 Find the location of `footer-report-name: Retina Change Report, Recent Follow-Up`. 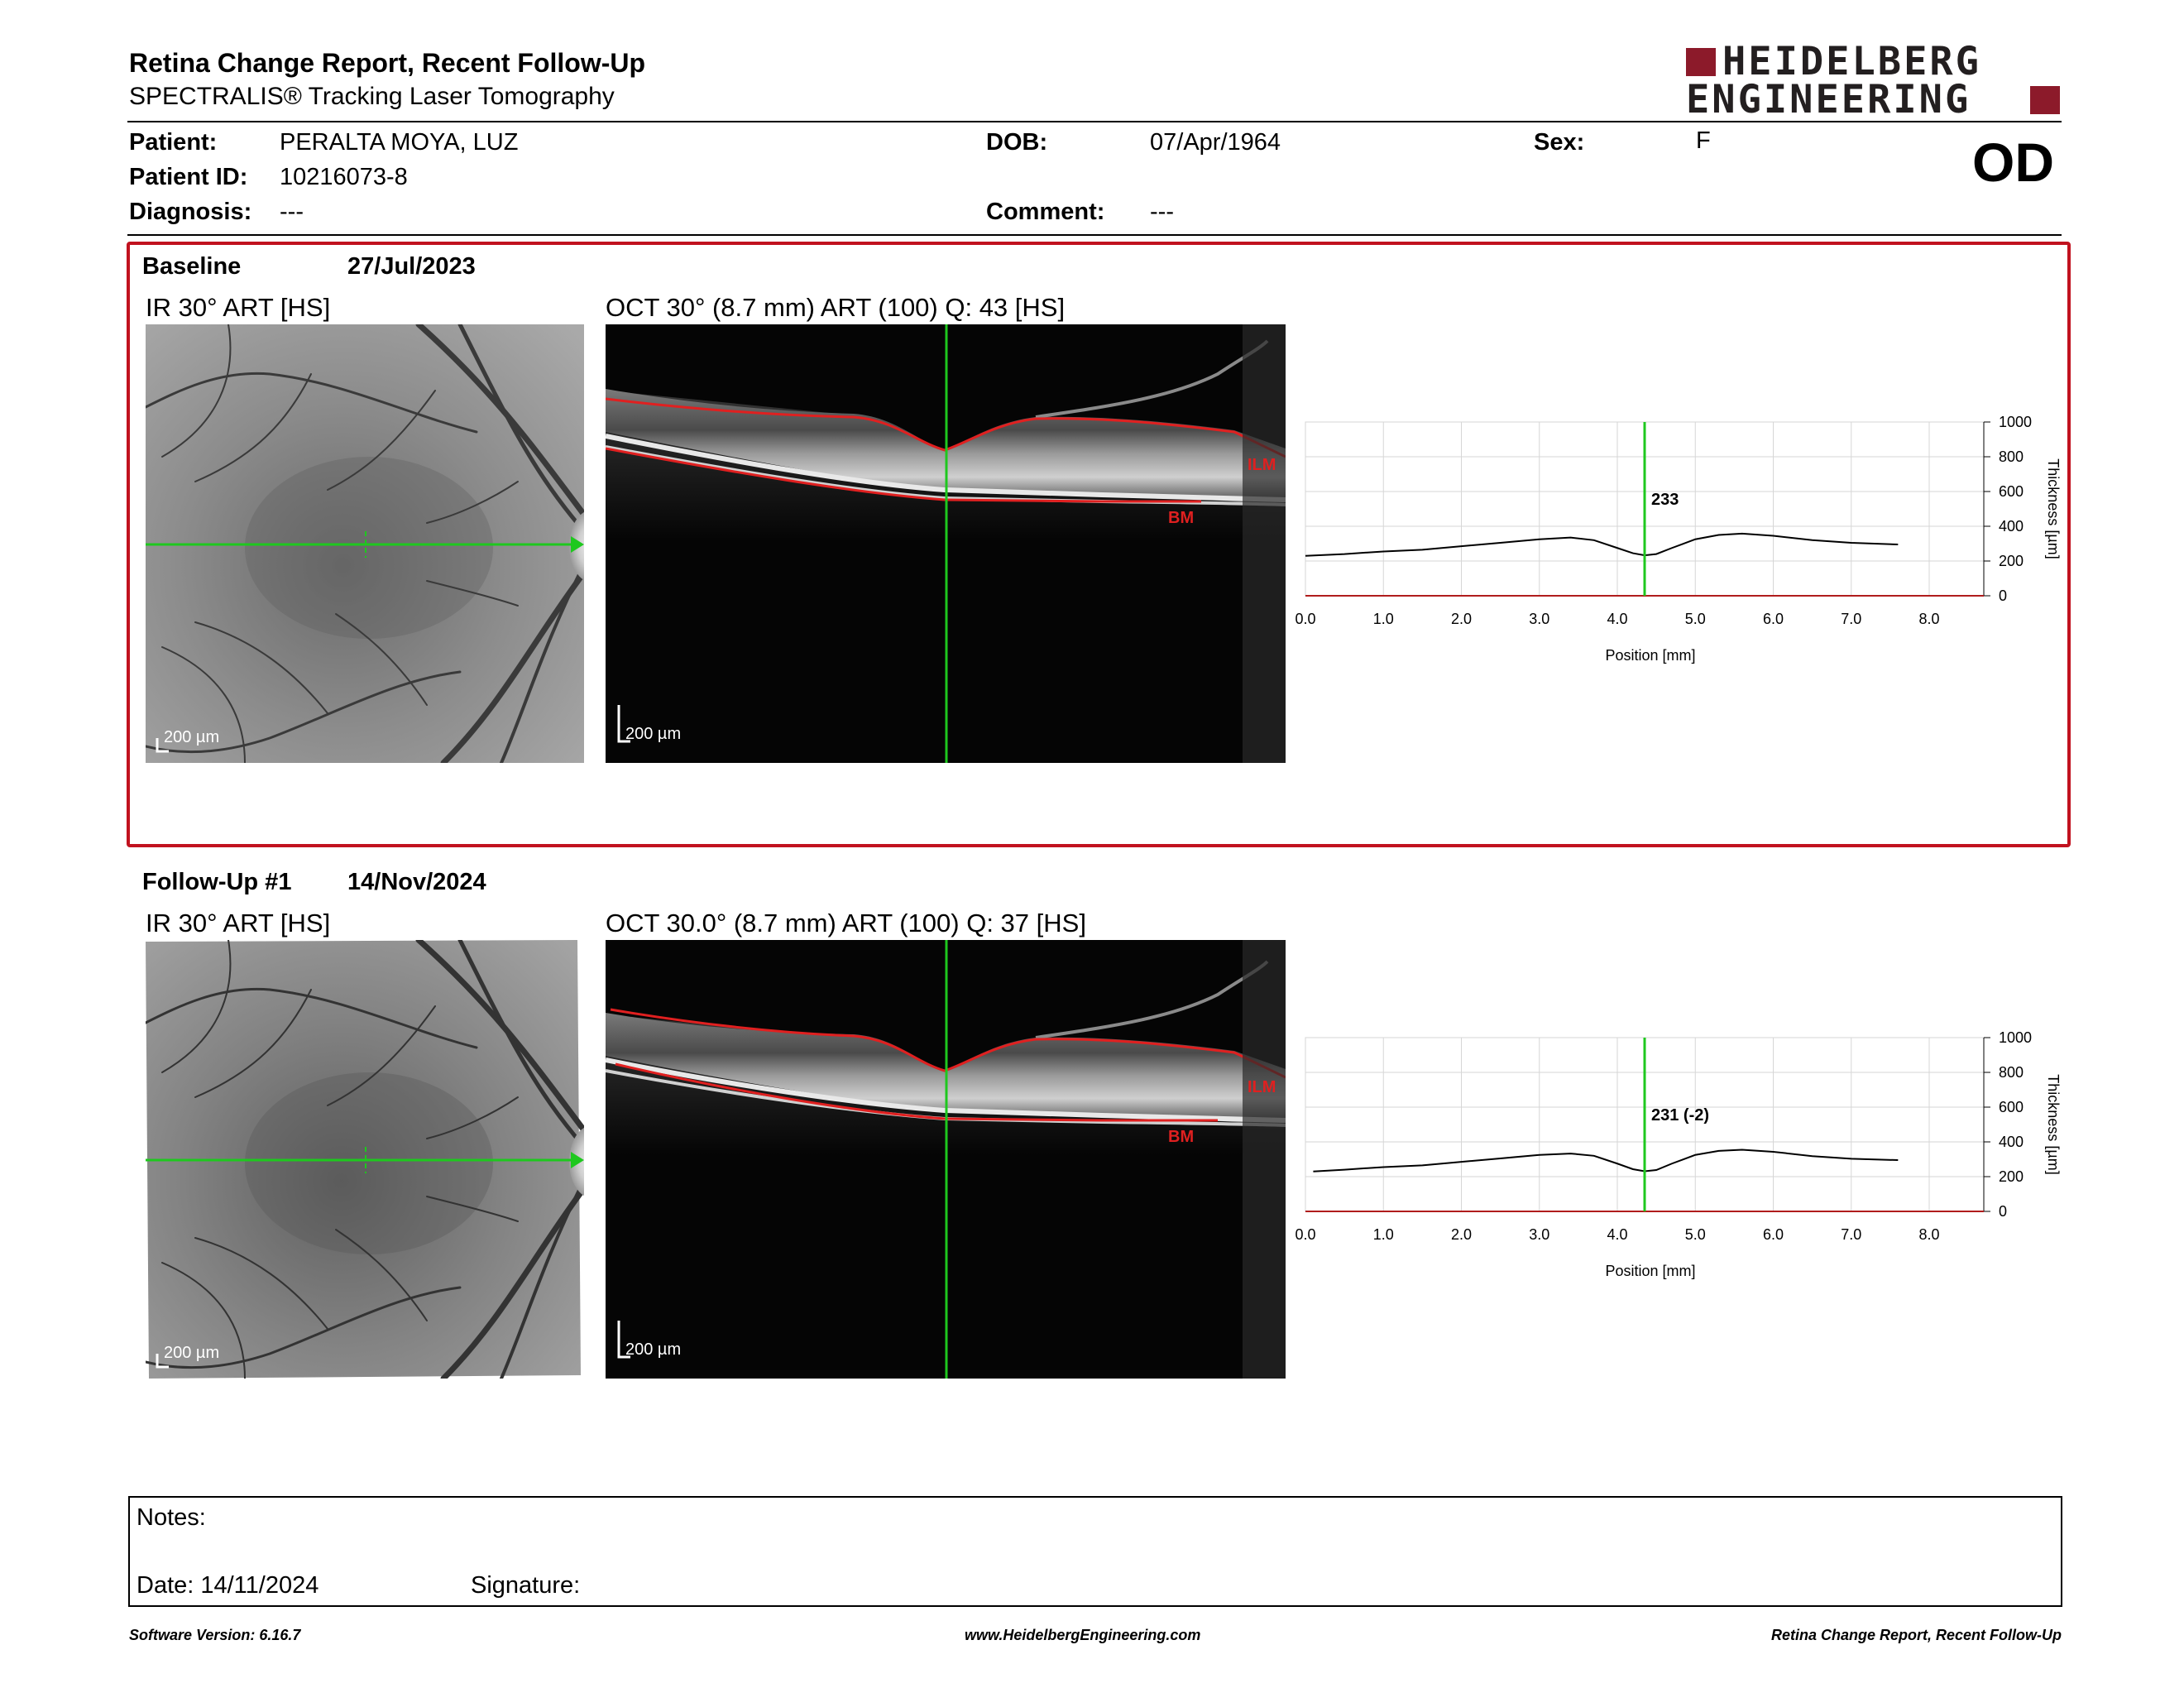

footer-report-name: Retina Change Report, Recent Follow-Up is located at coordinates (1916, 1635).